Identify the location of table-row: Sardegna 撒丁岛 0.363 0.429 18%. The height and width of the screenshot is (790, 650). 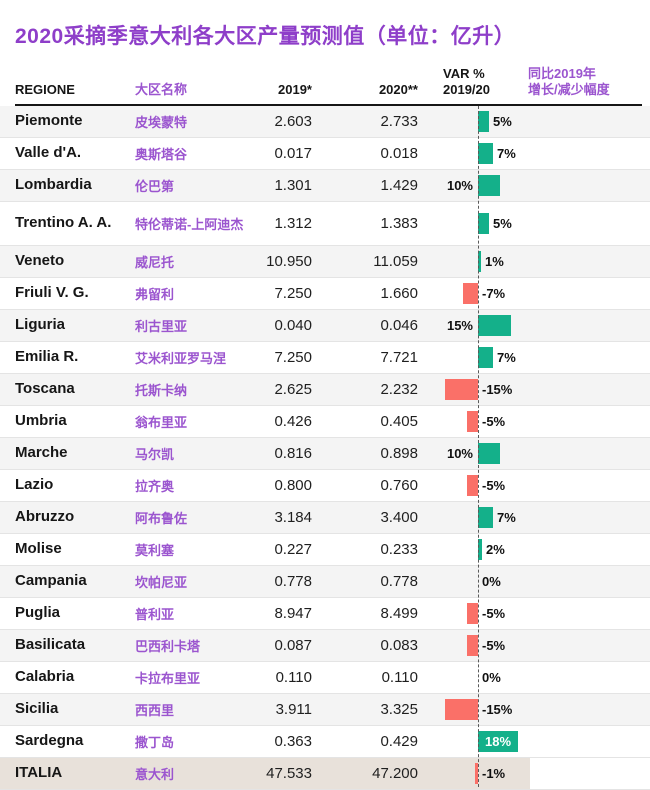
(325, 742).